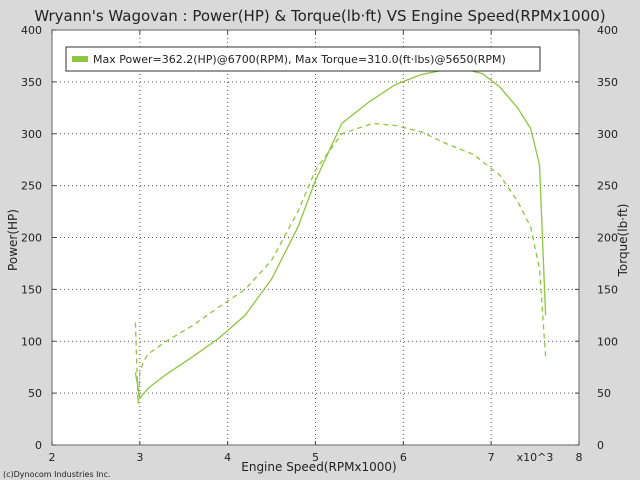 Image resolution: width=640 pixels, height=480 pixels. Describe the element at coordinates (31, 238) in the screenshot. I see `y-tick-label-left: 200` at that location.